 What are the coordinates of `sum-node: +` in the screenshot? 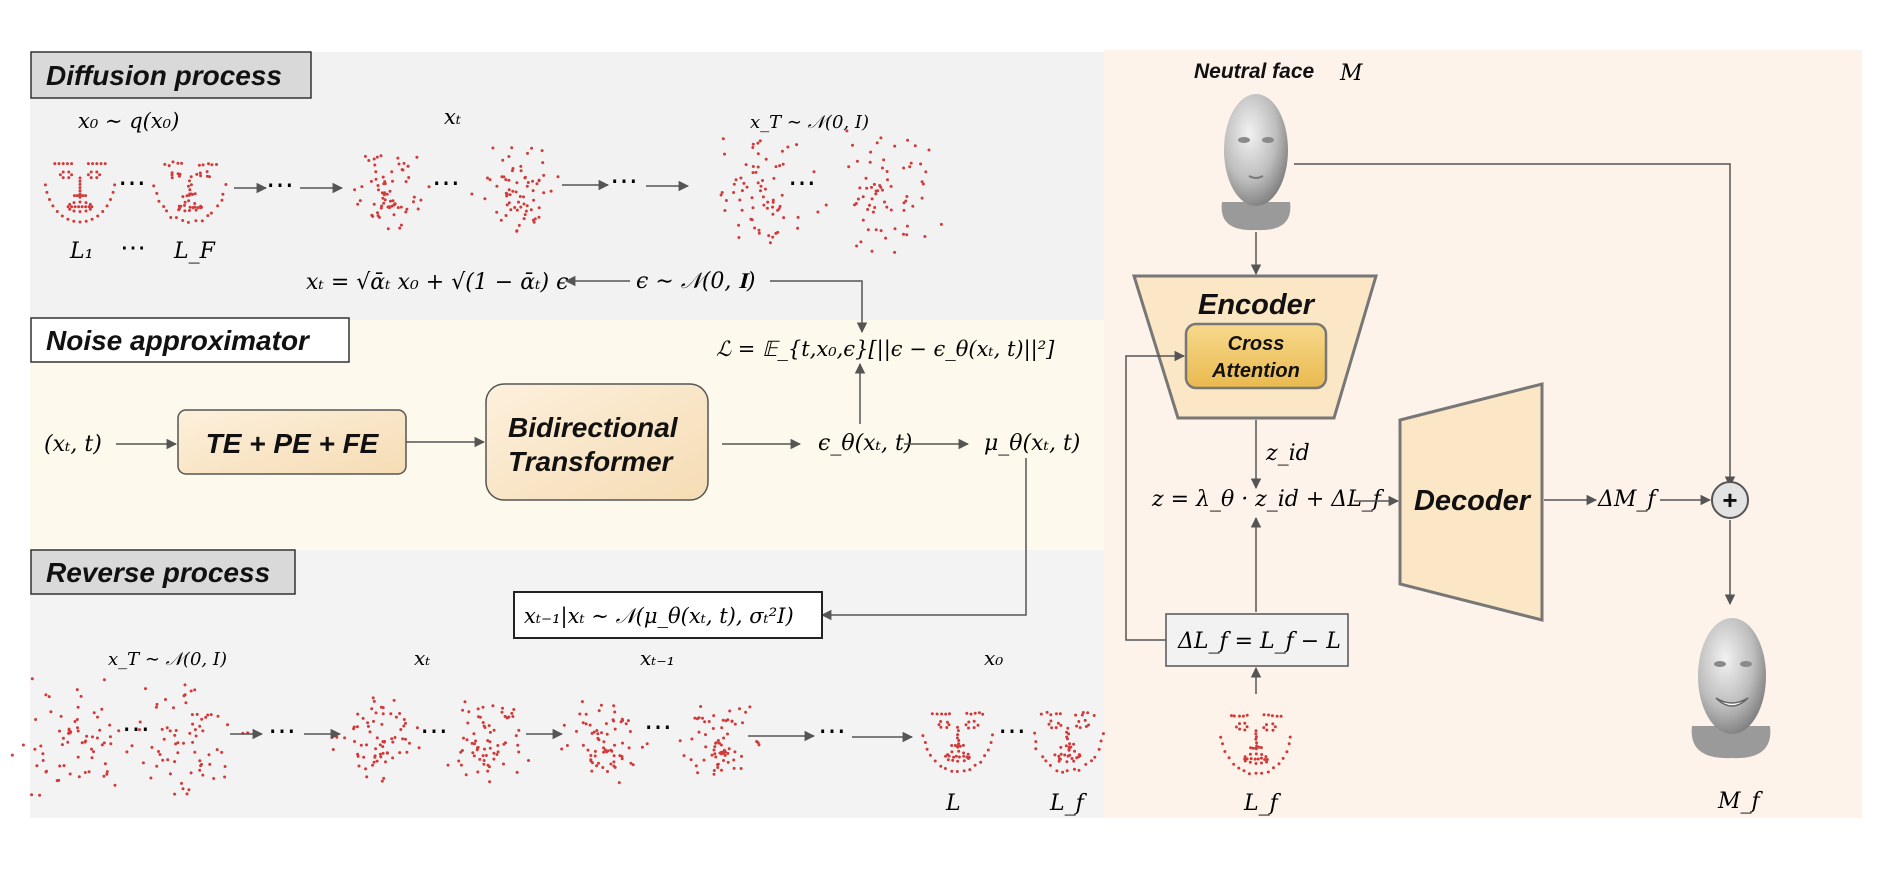 It's located at (1730, 500).